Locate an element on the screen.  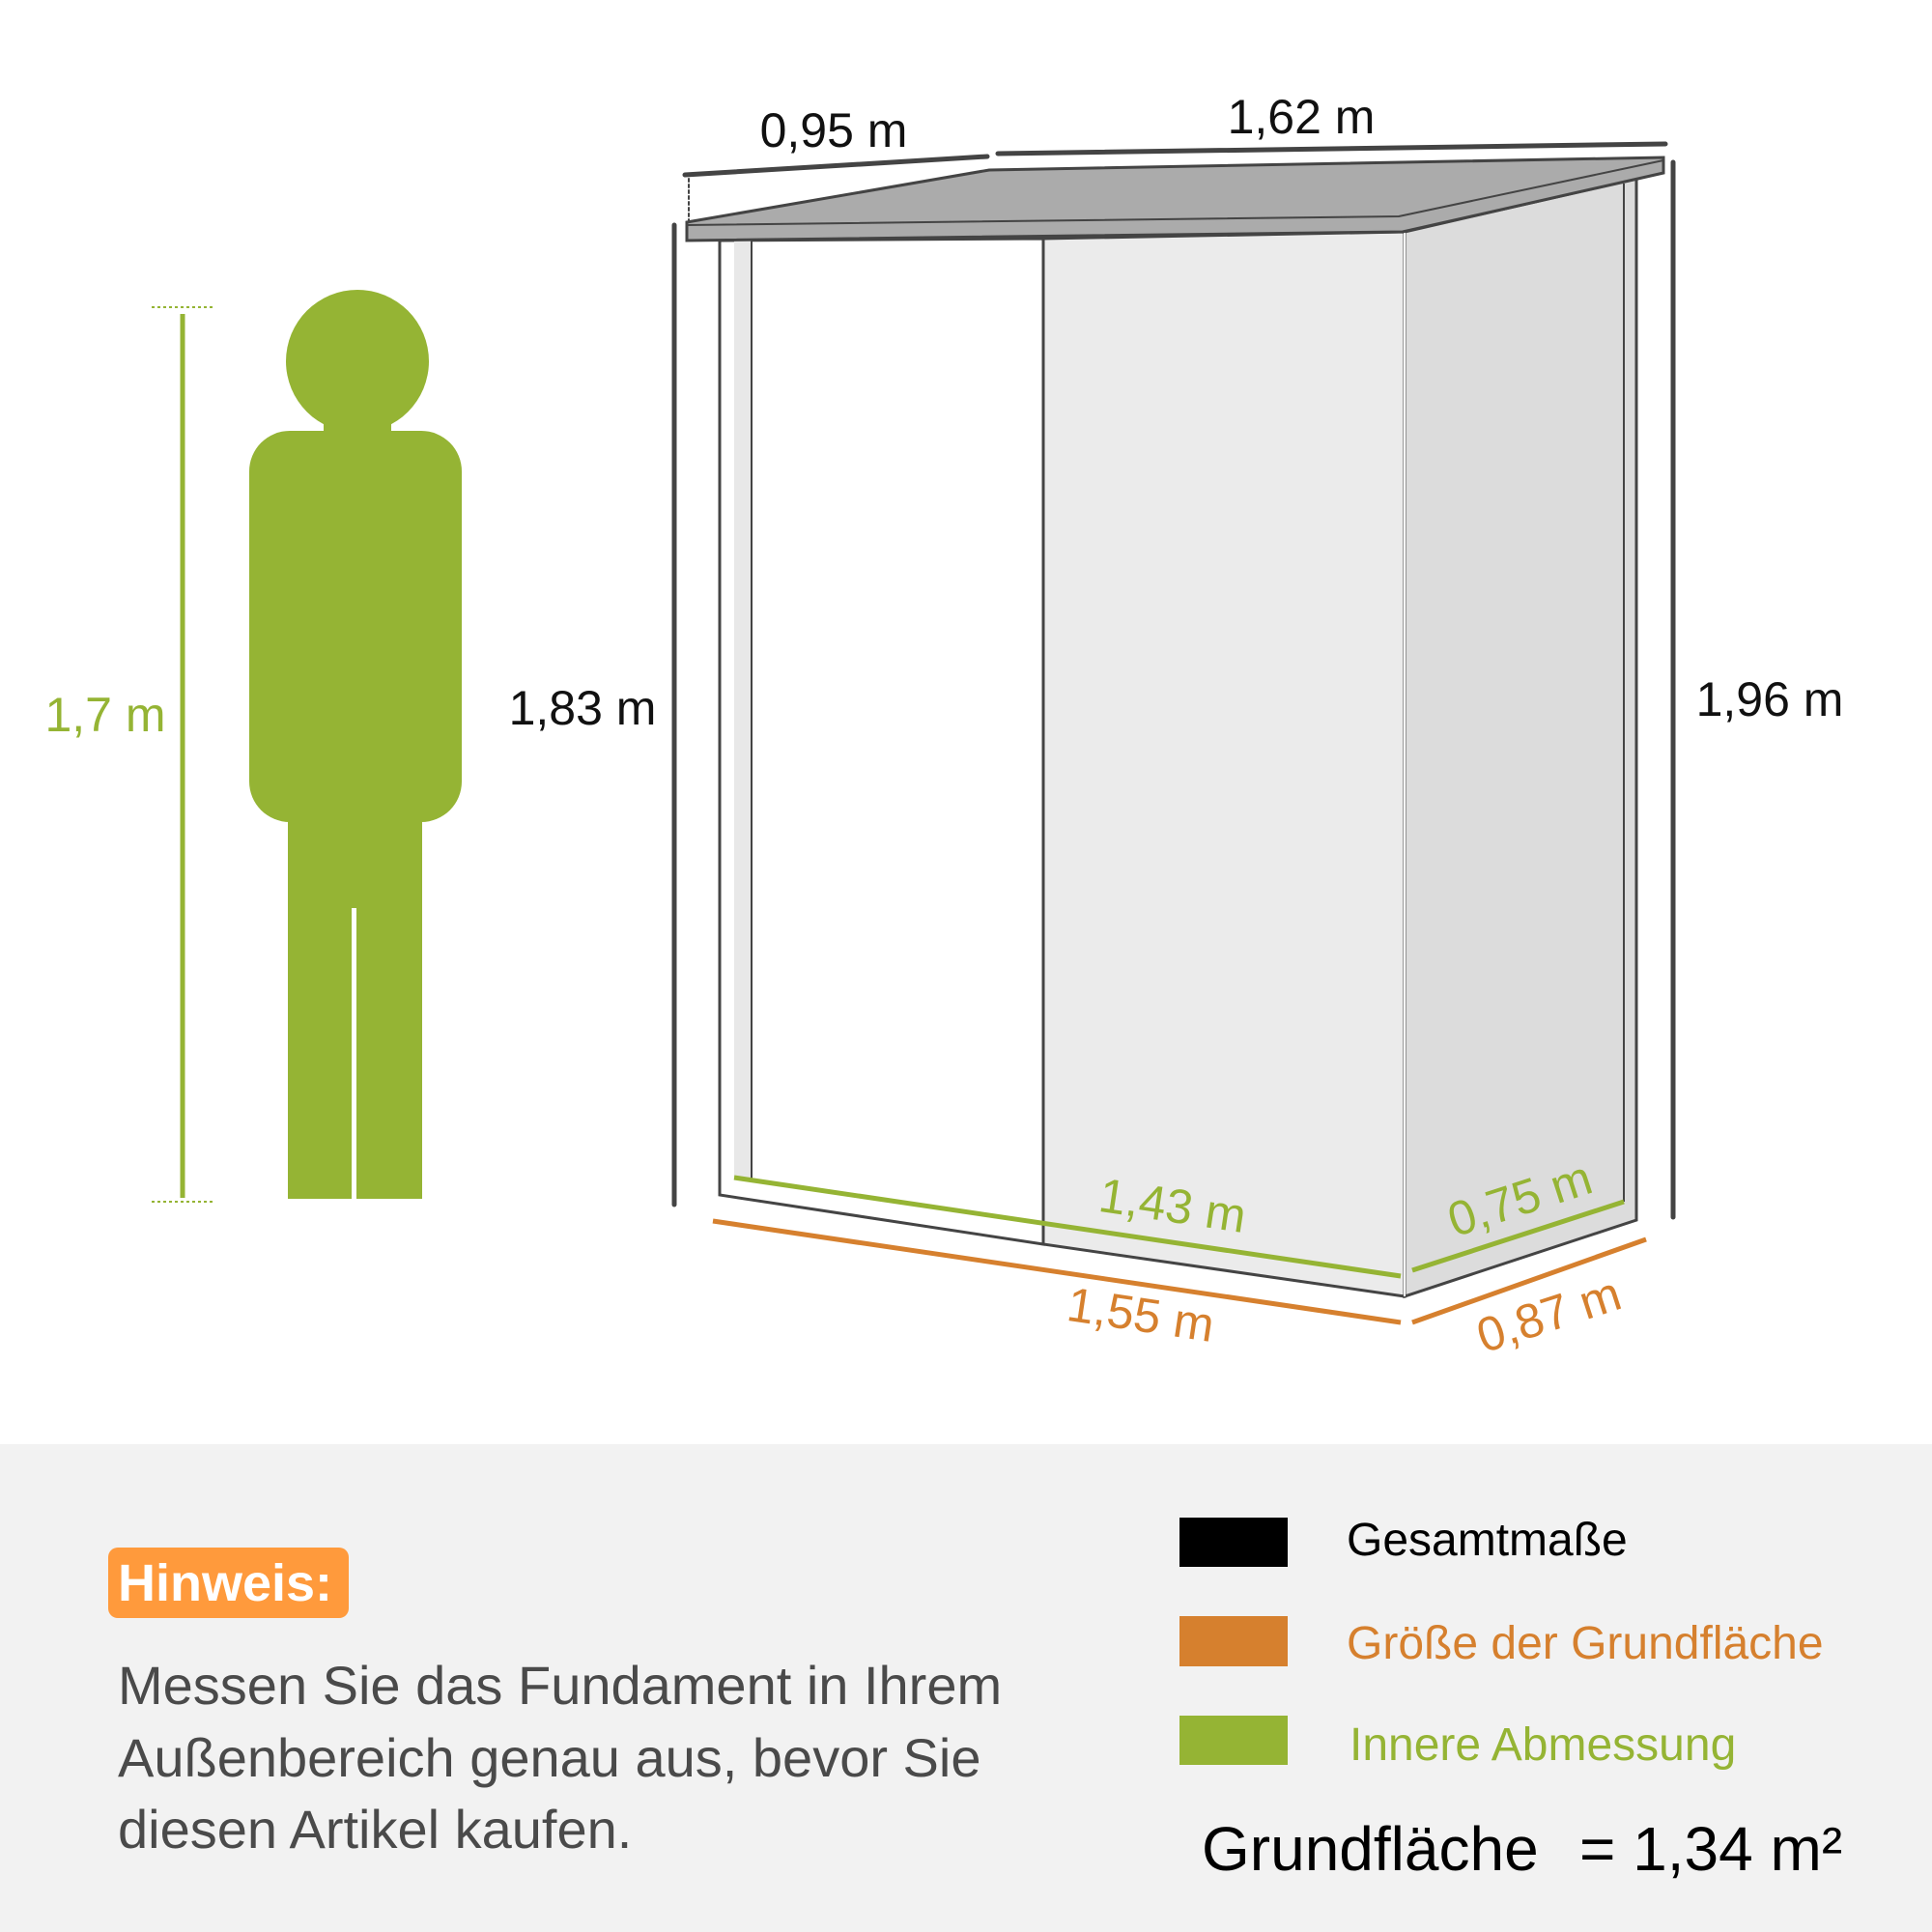
note-line: Außenbereich genau aus, bevor Sie is located at coordinates (549, 1757).